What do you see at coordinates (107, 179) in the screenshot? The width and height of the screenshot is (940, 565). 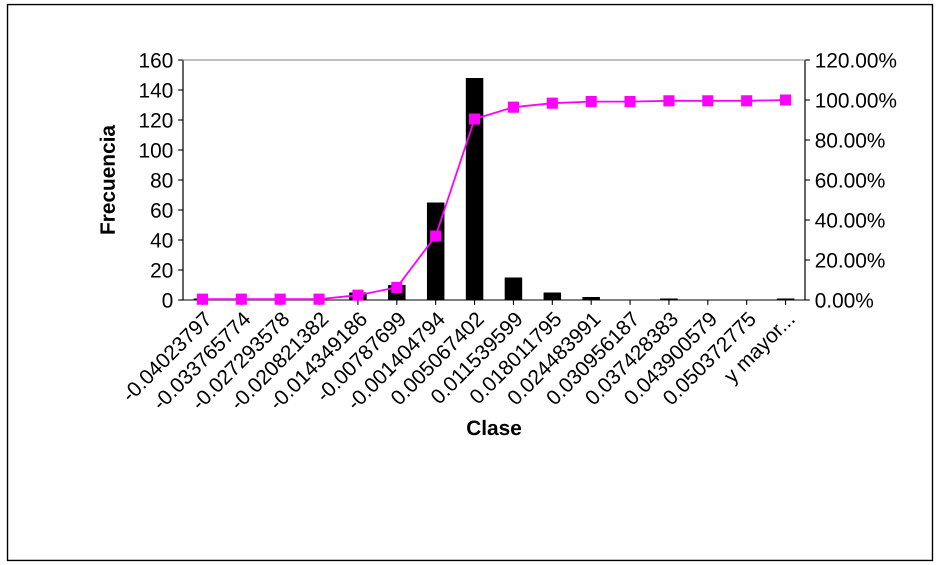 I see `y-axis-title: Frecuencia` at bounding box center [107, 179].